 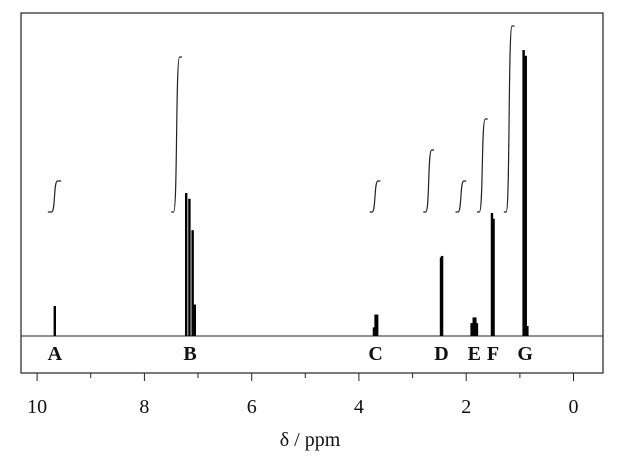 I want to click on peak-label-A: A, so click(x=55, y=354).